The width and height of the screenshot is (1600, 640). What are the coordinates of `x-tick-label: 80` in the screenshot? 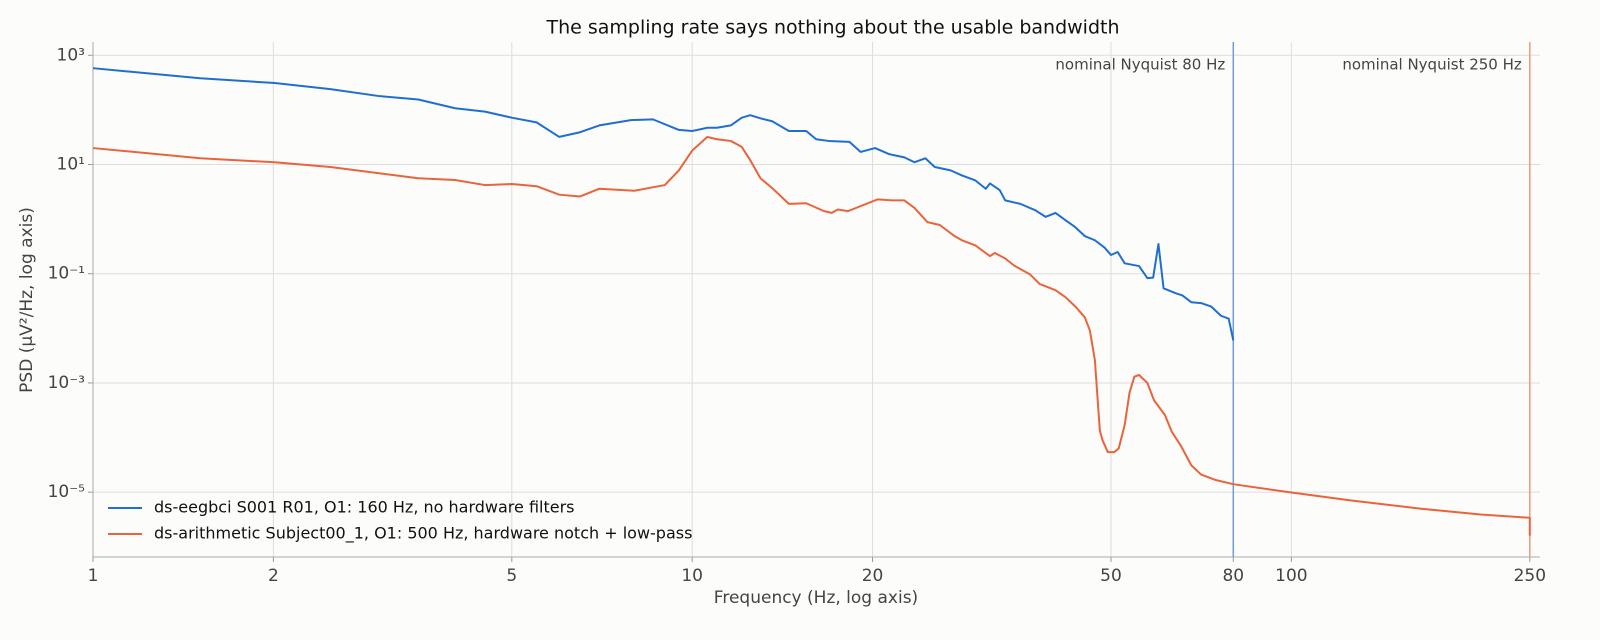 It's located at (1233, 576).